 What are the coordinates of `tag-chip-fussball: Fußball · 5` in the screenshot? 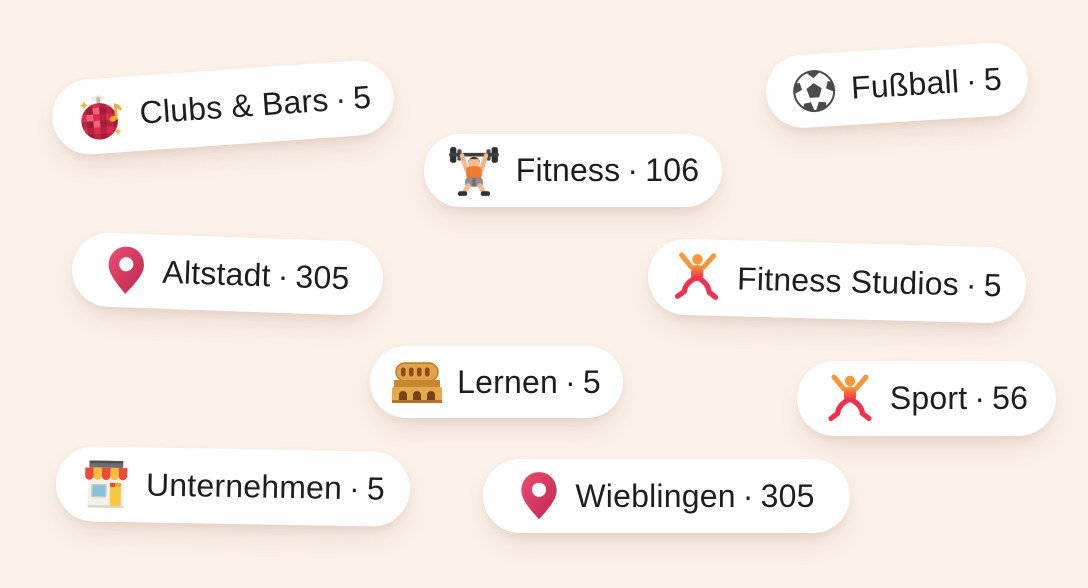 It's located at (897, 85).